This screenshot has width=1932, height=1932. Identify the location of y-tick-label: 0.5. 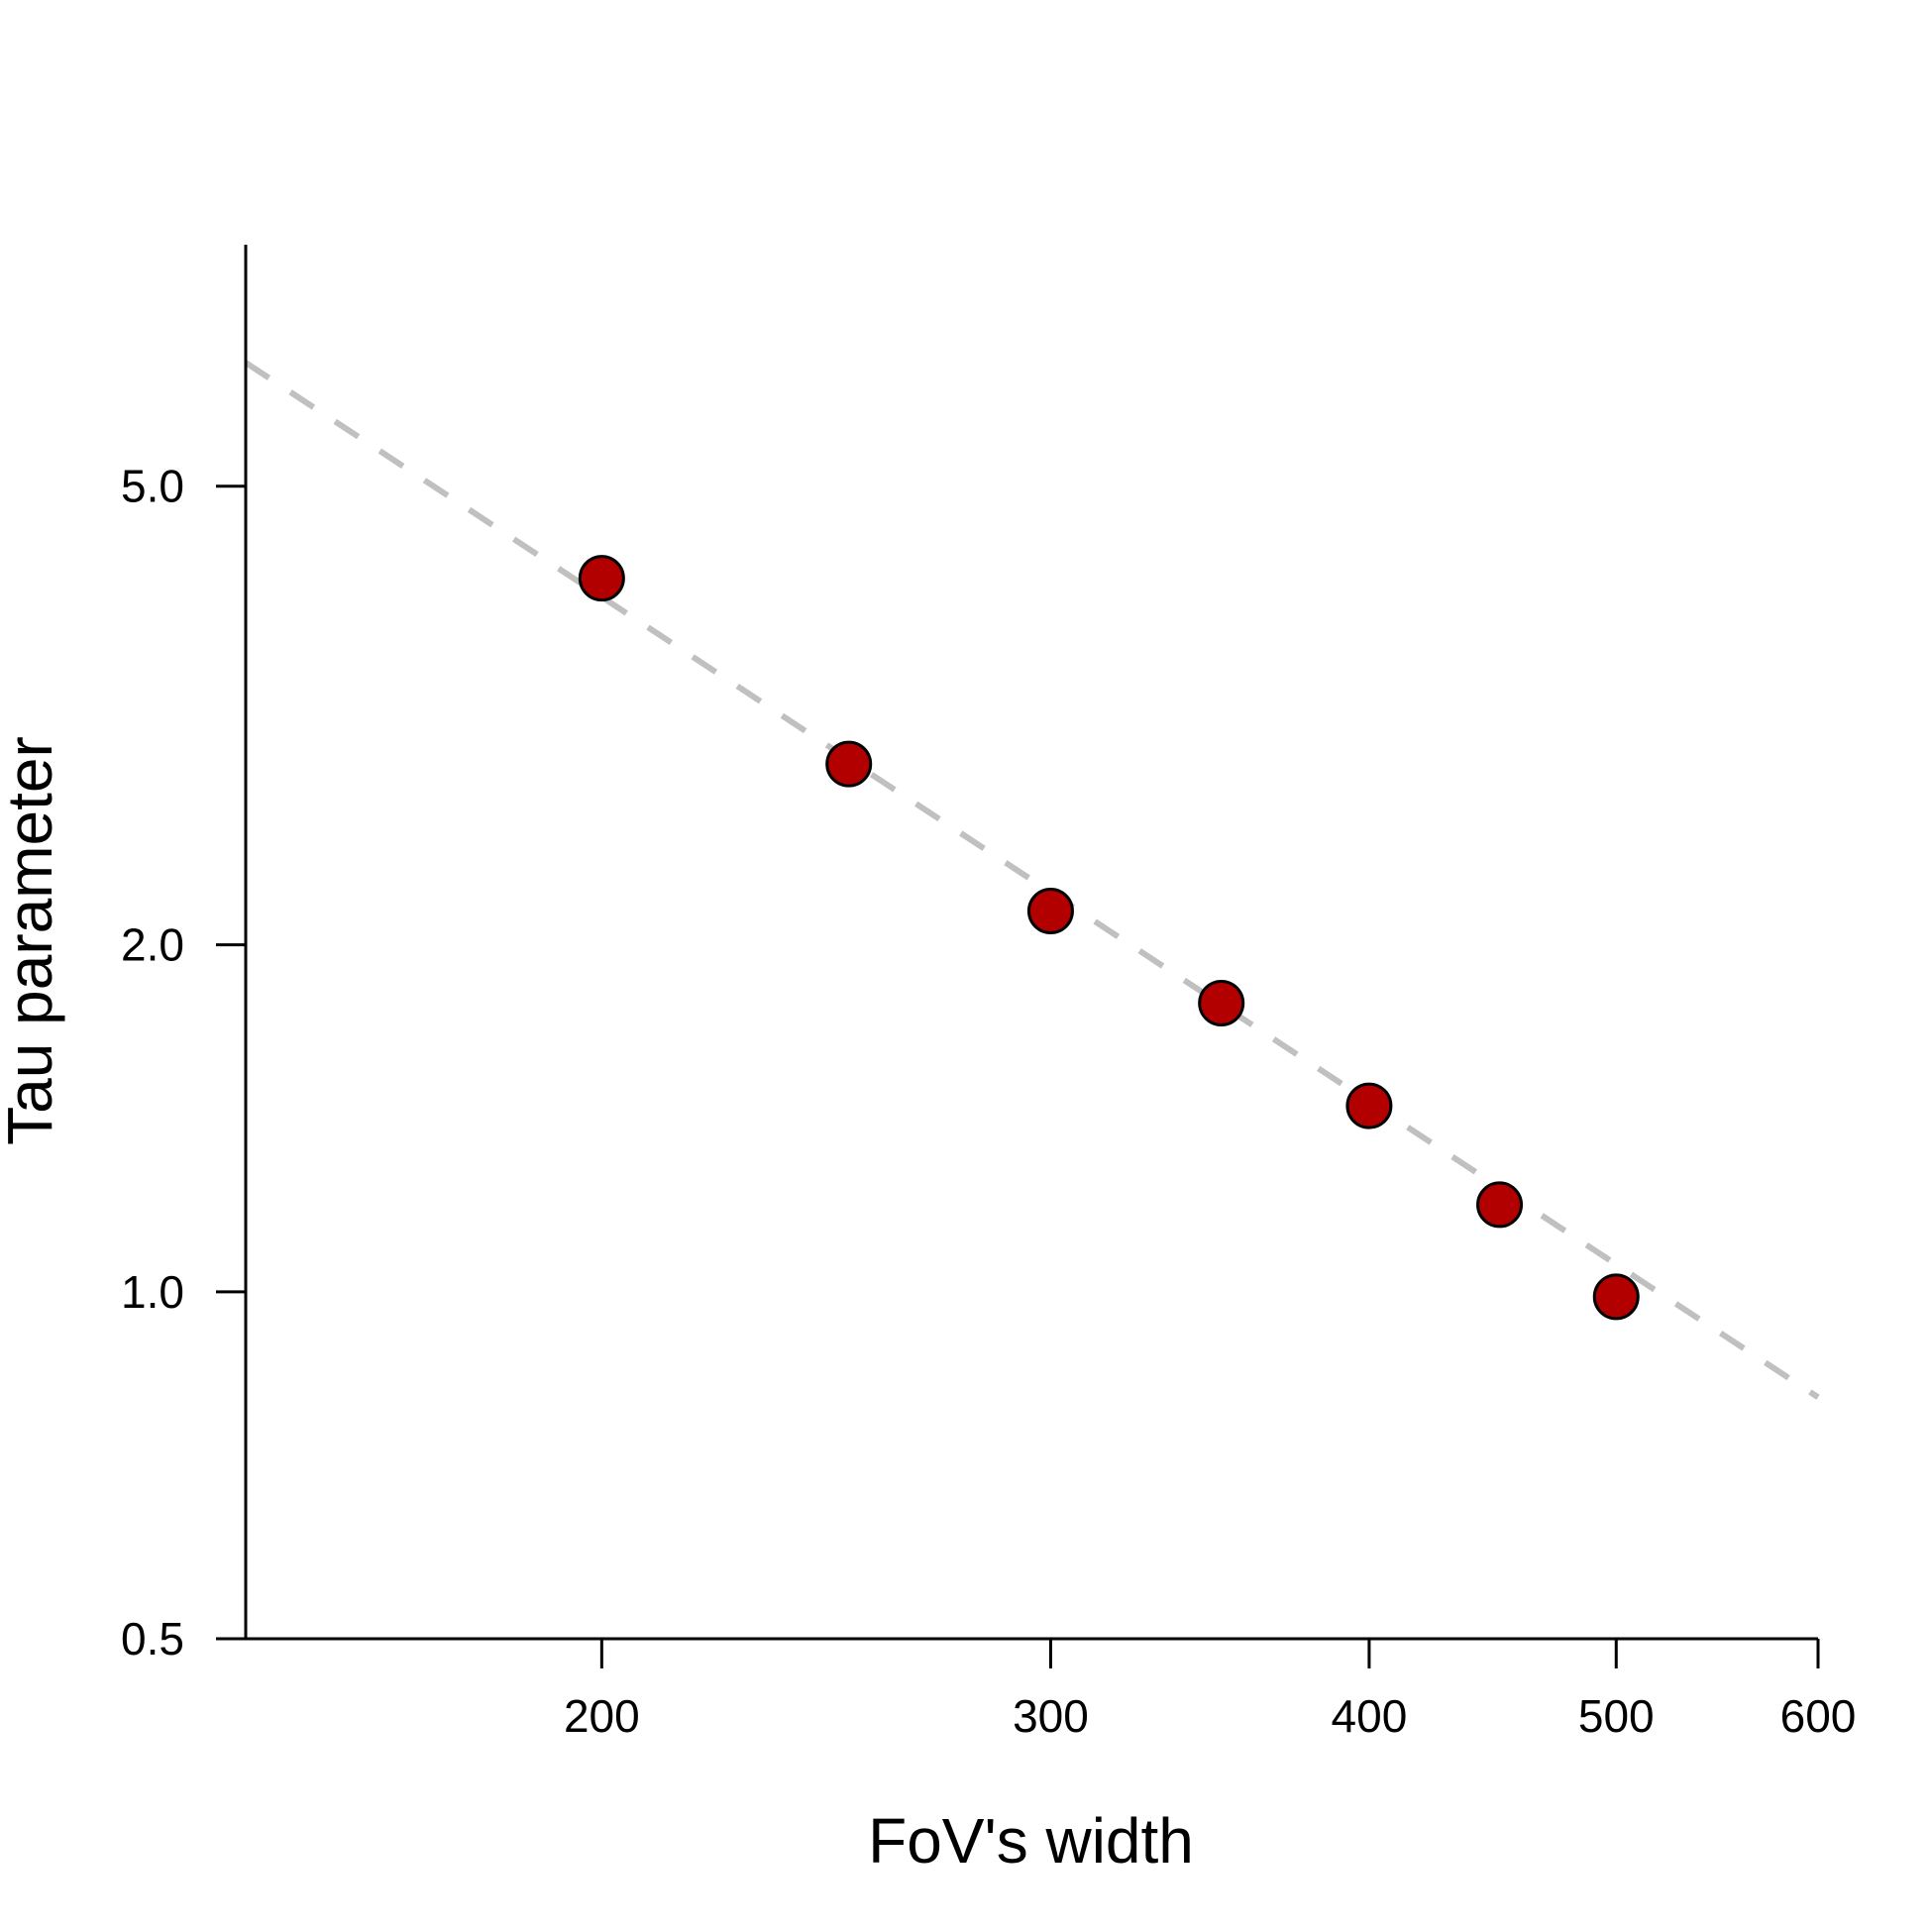
(152, 1638).